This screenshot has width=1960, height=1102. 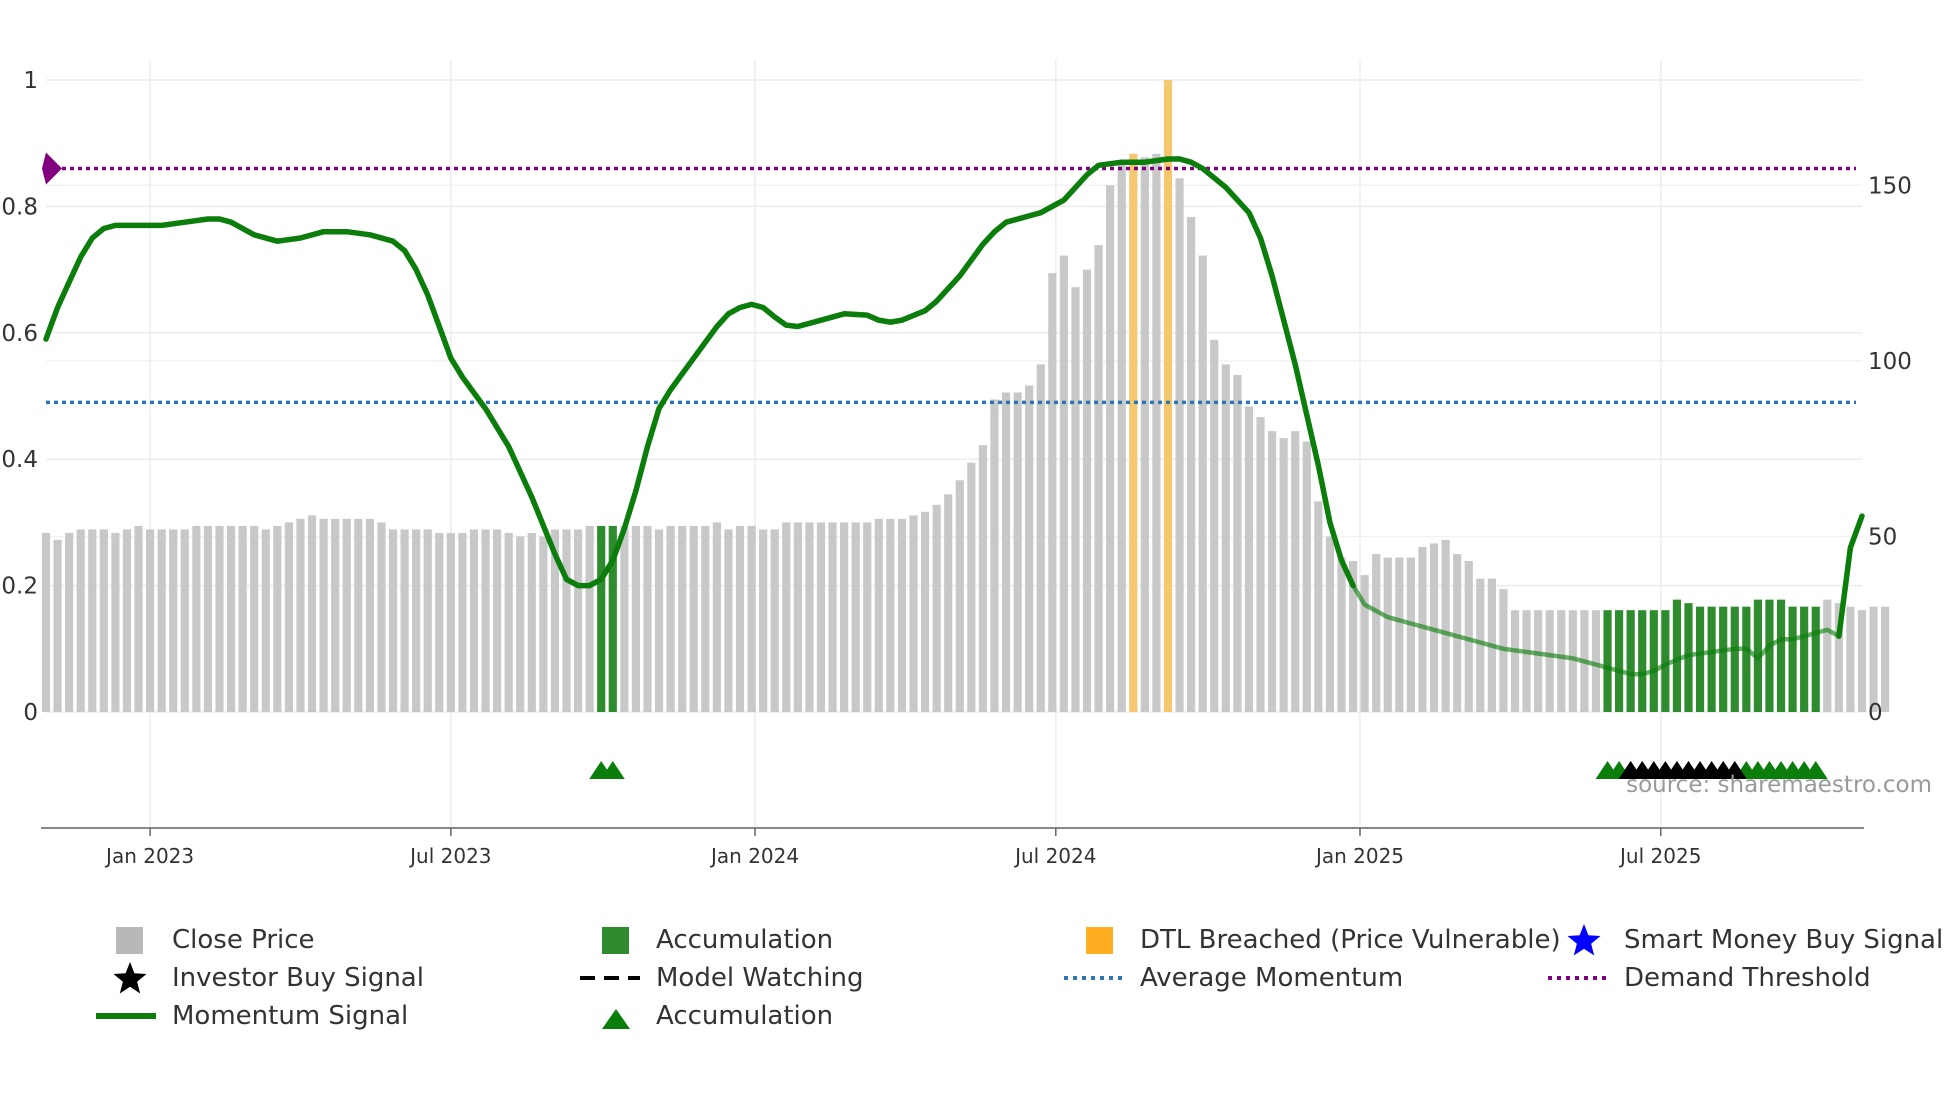 I want to click on legend-momentum-signal: Momentum Signal, so click(x=252, y=1016).